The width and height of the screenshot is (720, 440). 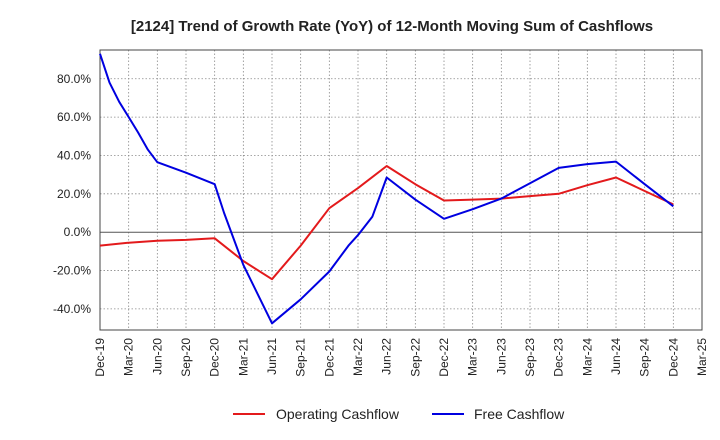 I want to click on legend: Operating Cashflow Free Cashflow, so click(x=399, y=414).